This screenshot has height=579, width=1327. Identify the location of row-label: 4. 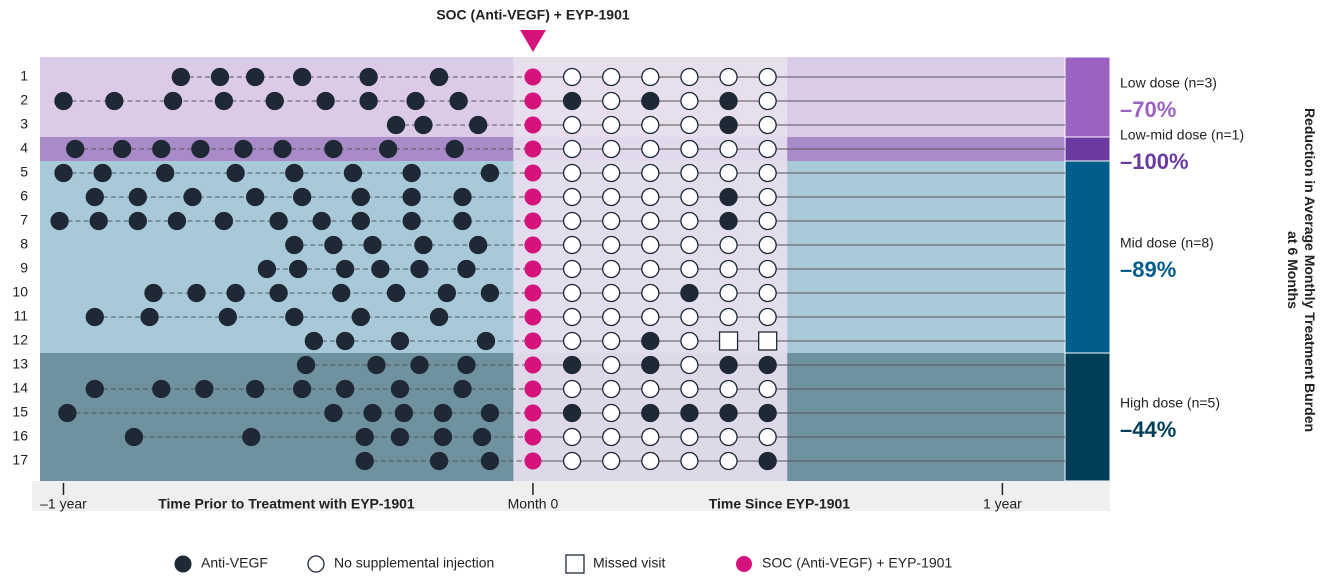
(24, 148).